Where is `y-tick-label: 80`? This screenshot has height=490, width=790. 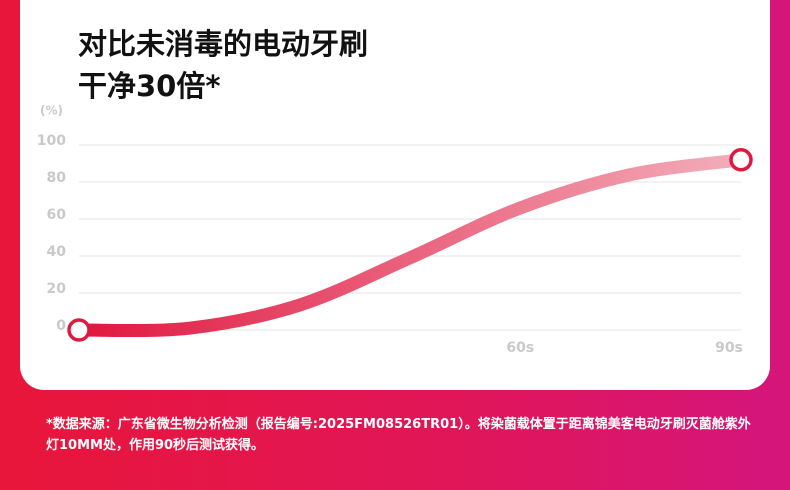 y-tick-label: 80 is located at coordinates (57, 178).